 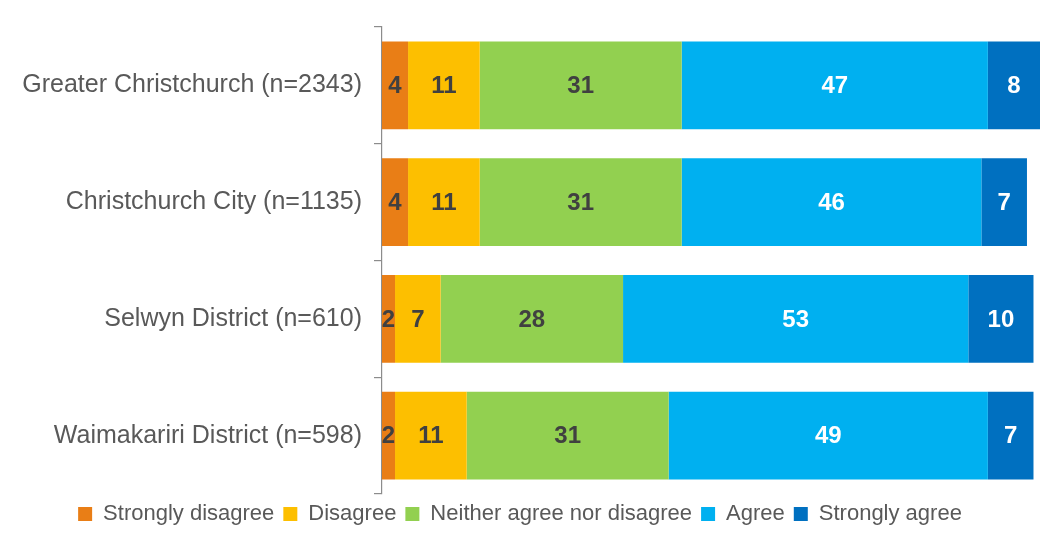 What do you see at coordinates (561, 513) in the screenshot?
I see `legend-label: Neither agree nor disagree` at bounding box center [561, 513].